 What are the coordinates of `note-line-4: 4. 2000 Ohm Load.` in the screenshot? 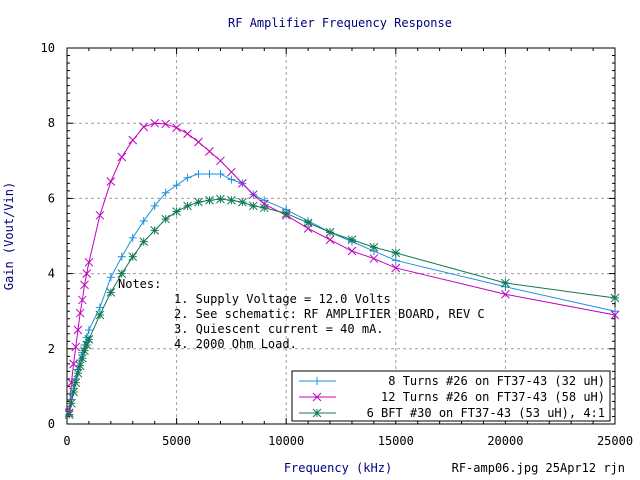 It's located at (235, 344).